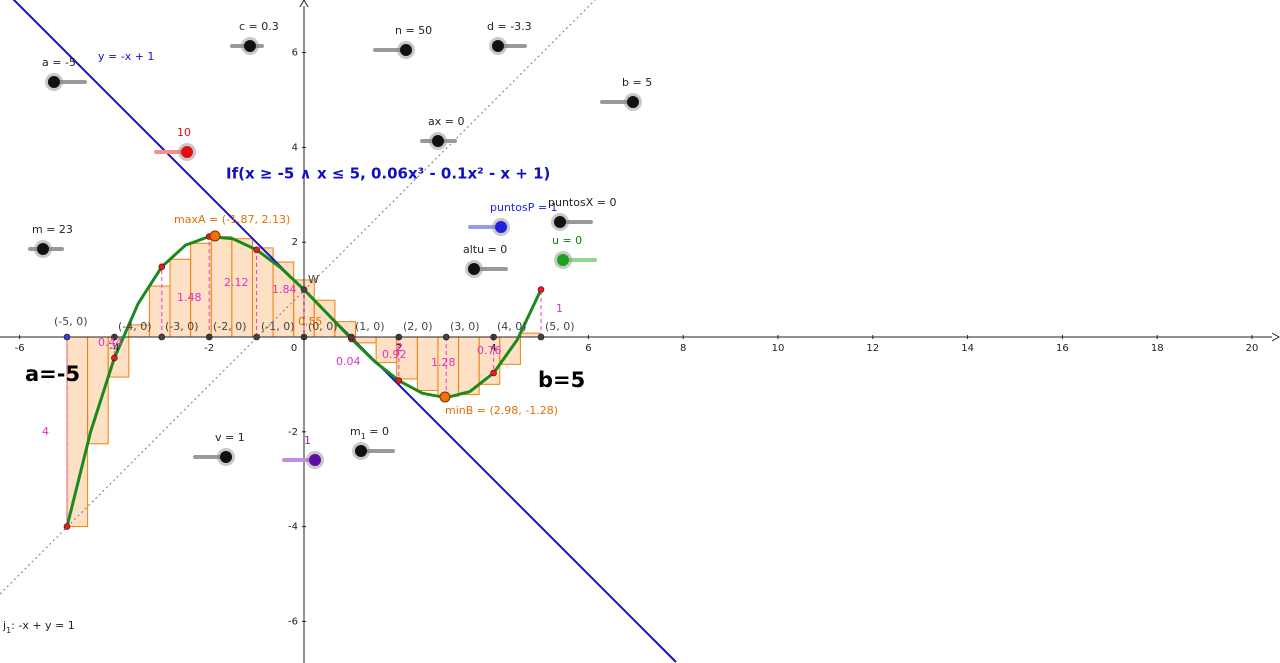  What do you see at coordinates (59, 62) in the screenshot?
I see `slider-label: a = -5` at bounding box center [59, 62].